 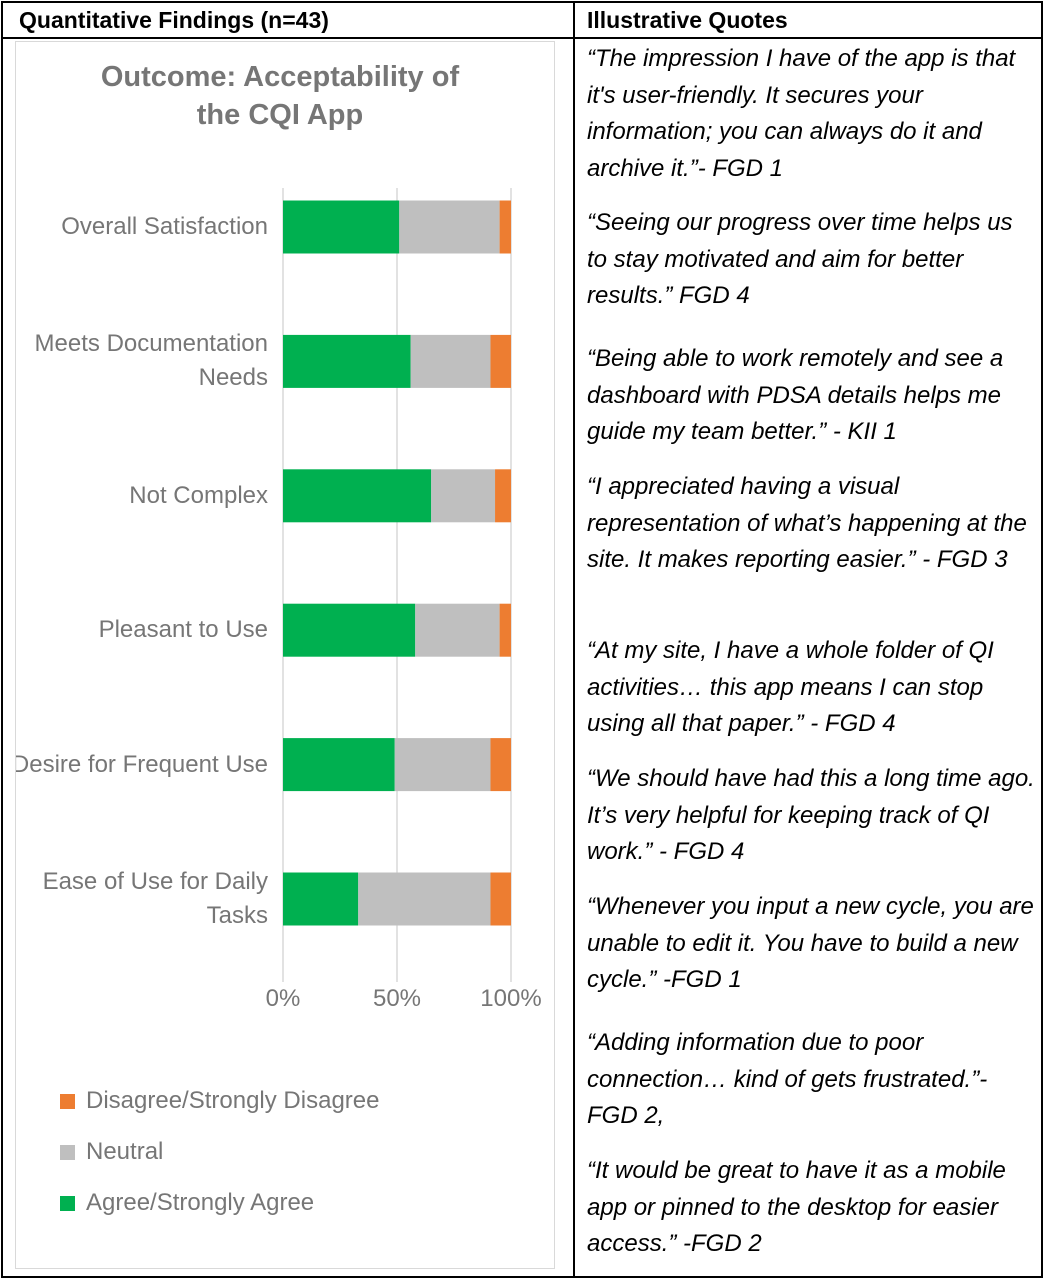 What do you see at coordinates (151, 361) in the screenshot?
I see `category-label: Meets Documentation Needs` at bounding box center [151, 361].